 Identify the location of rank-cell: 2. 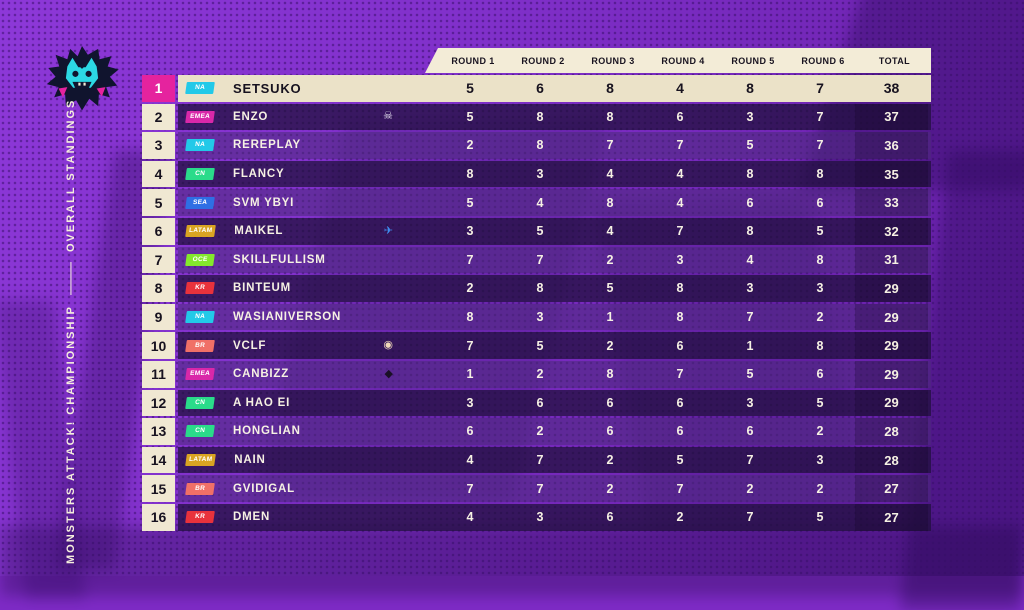
(158, 117).